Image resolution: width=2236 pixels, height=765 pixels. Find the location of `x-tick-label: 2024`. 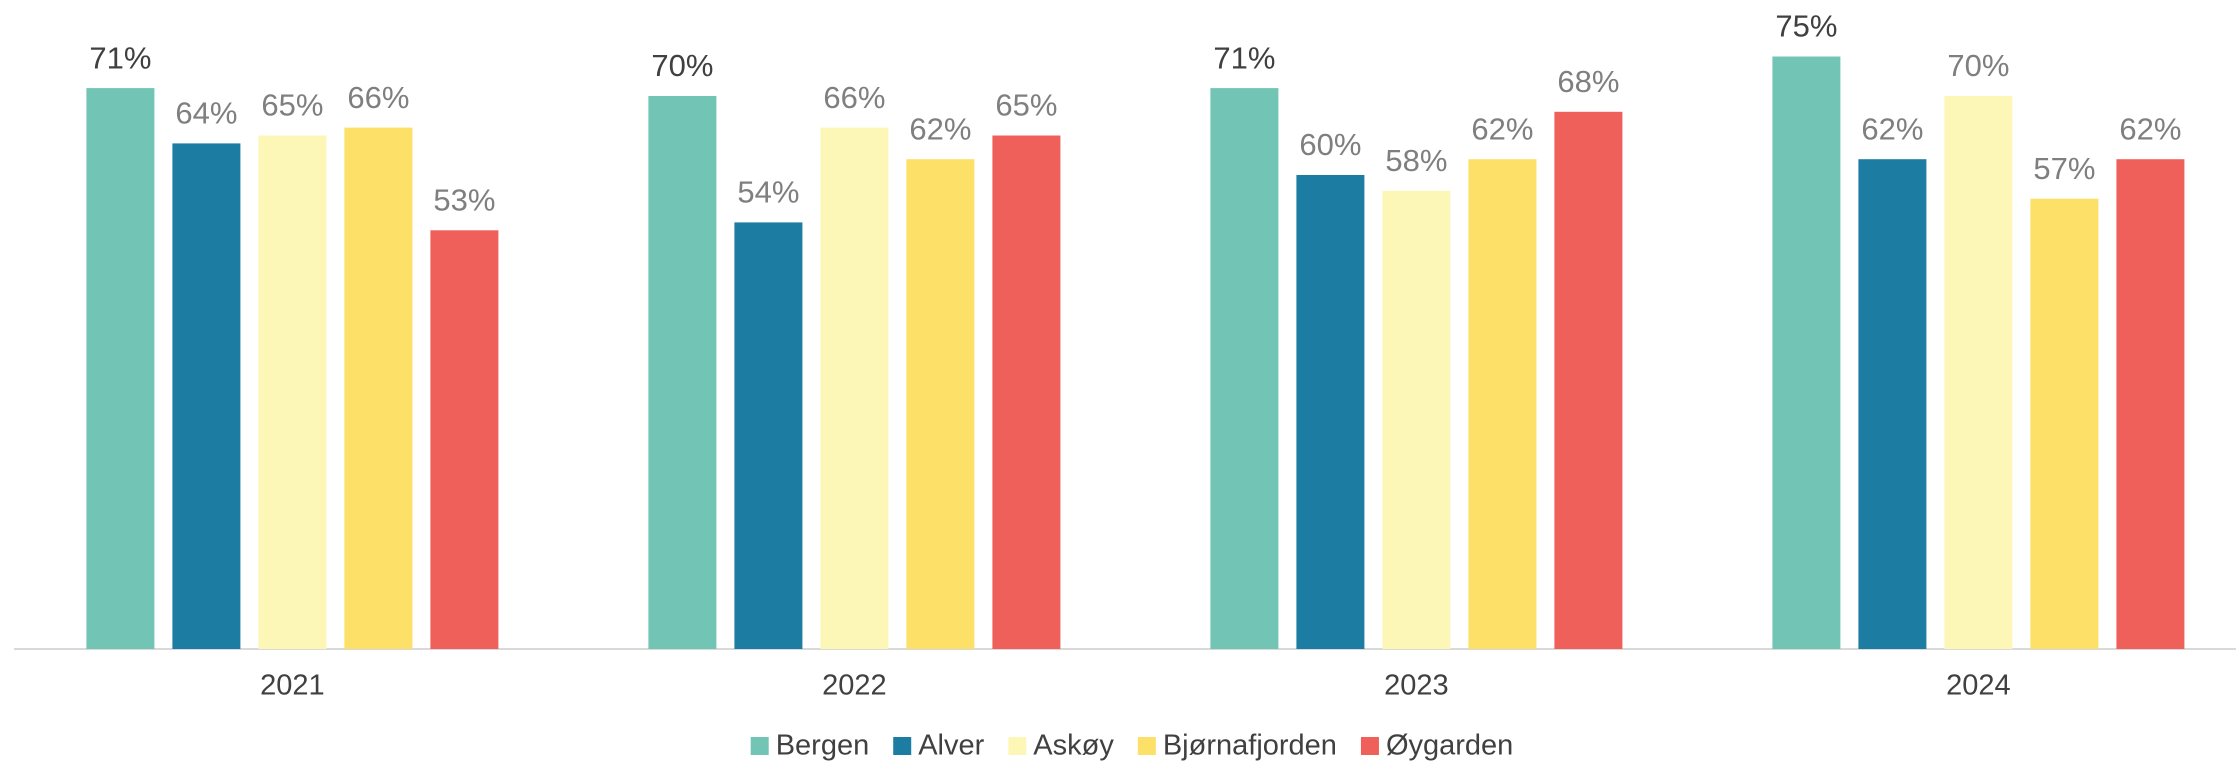

x-tick-label: 2024 is located at coordinates (1978, 686).